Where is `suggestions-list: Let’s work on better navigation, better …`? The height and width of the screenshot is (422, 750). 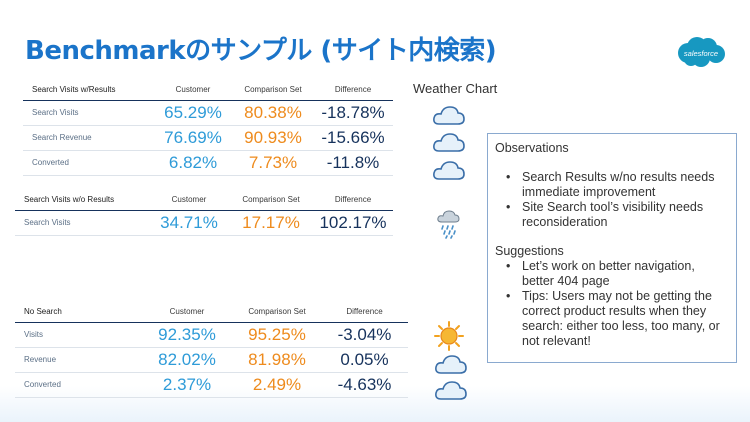
suggestions-list: Let’s work on better navigation, better … is located at coordinates (612, 304).